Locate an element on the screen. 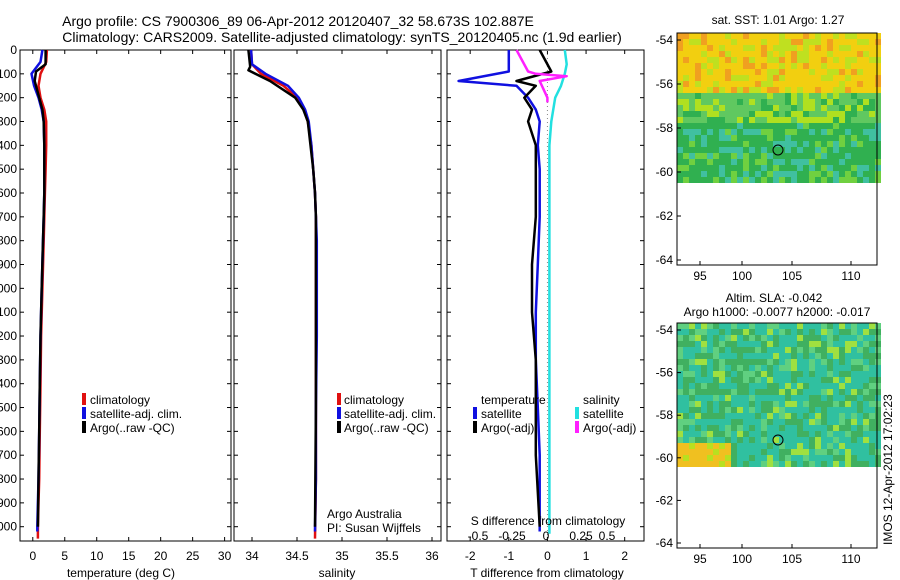  map-y-tick-label: -54 is located at coordinates (665, 40).